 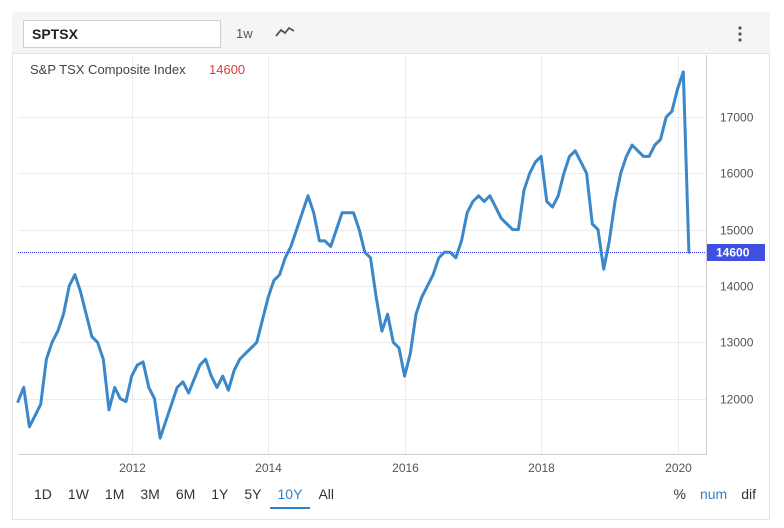 What do you see at coordinates (678, 468) in the screenshot?
I see `x-tick-label: 2020` at bounding box center [678, 468].